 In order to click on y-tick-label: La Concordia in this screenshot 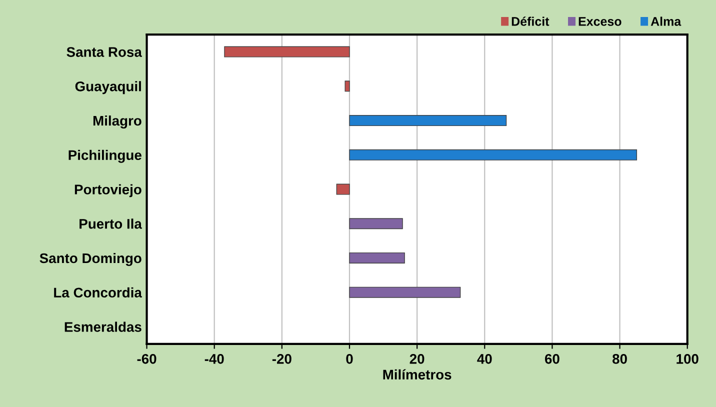, I will do `click(98, 292)`.